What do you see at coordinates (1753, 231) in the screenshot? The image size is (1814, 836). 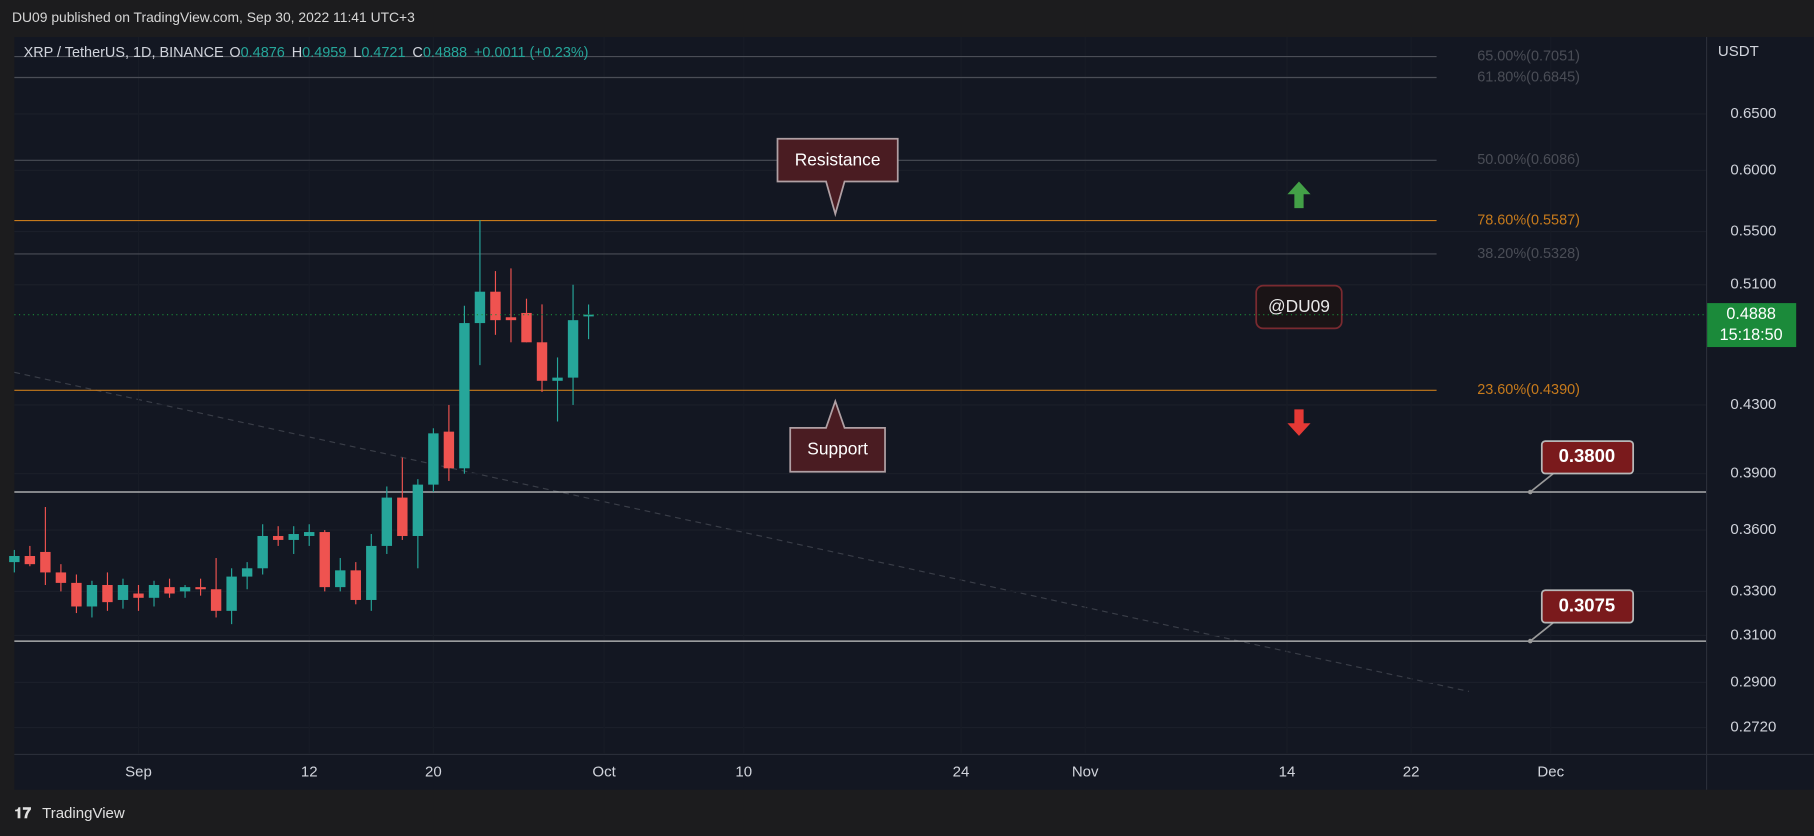 I see `y-tick-label: 0.5500` at bounding box center [1753, 231].